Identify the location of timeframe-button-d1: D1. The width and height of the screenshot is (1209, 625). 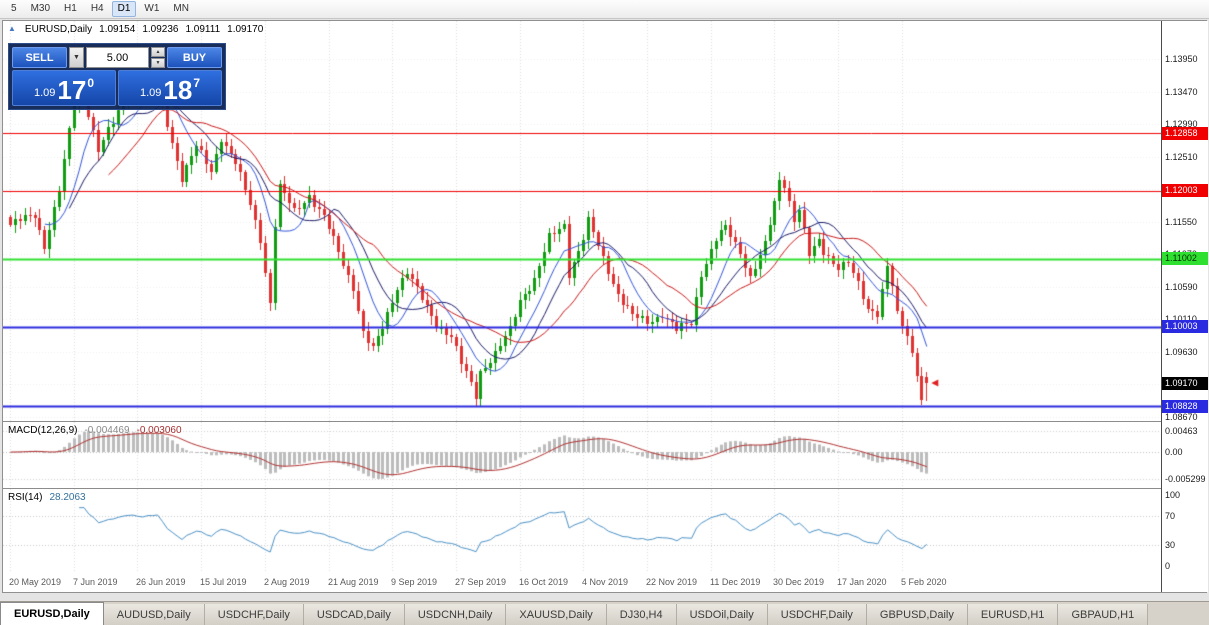
(124, 9).